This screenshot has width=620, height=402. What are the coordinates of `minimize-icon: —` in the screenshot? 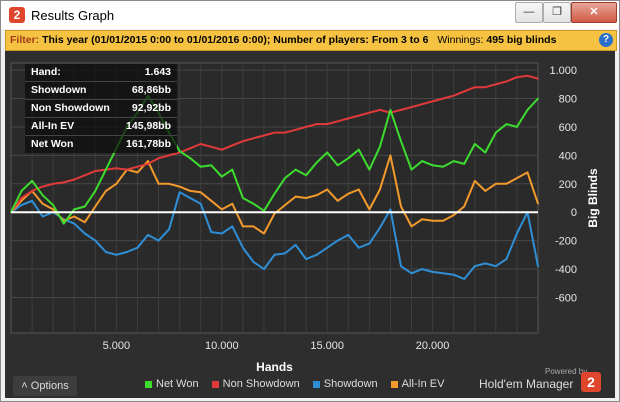 It's located at (529, 12).